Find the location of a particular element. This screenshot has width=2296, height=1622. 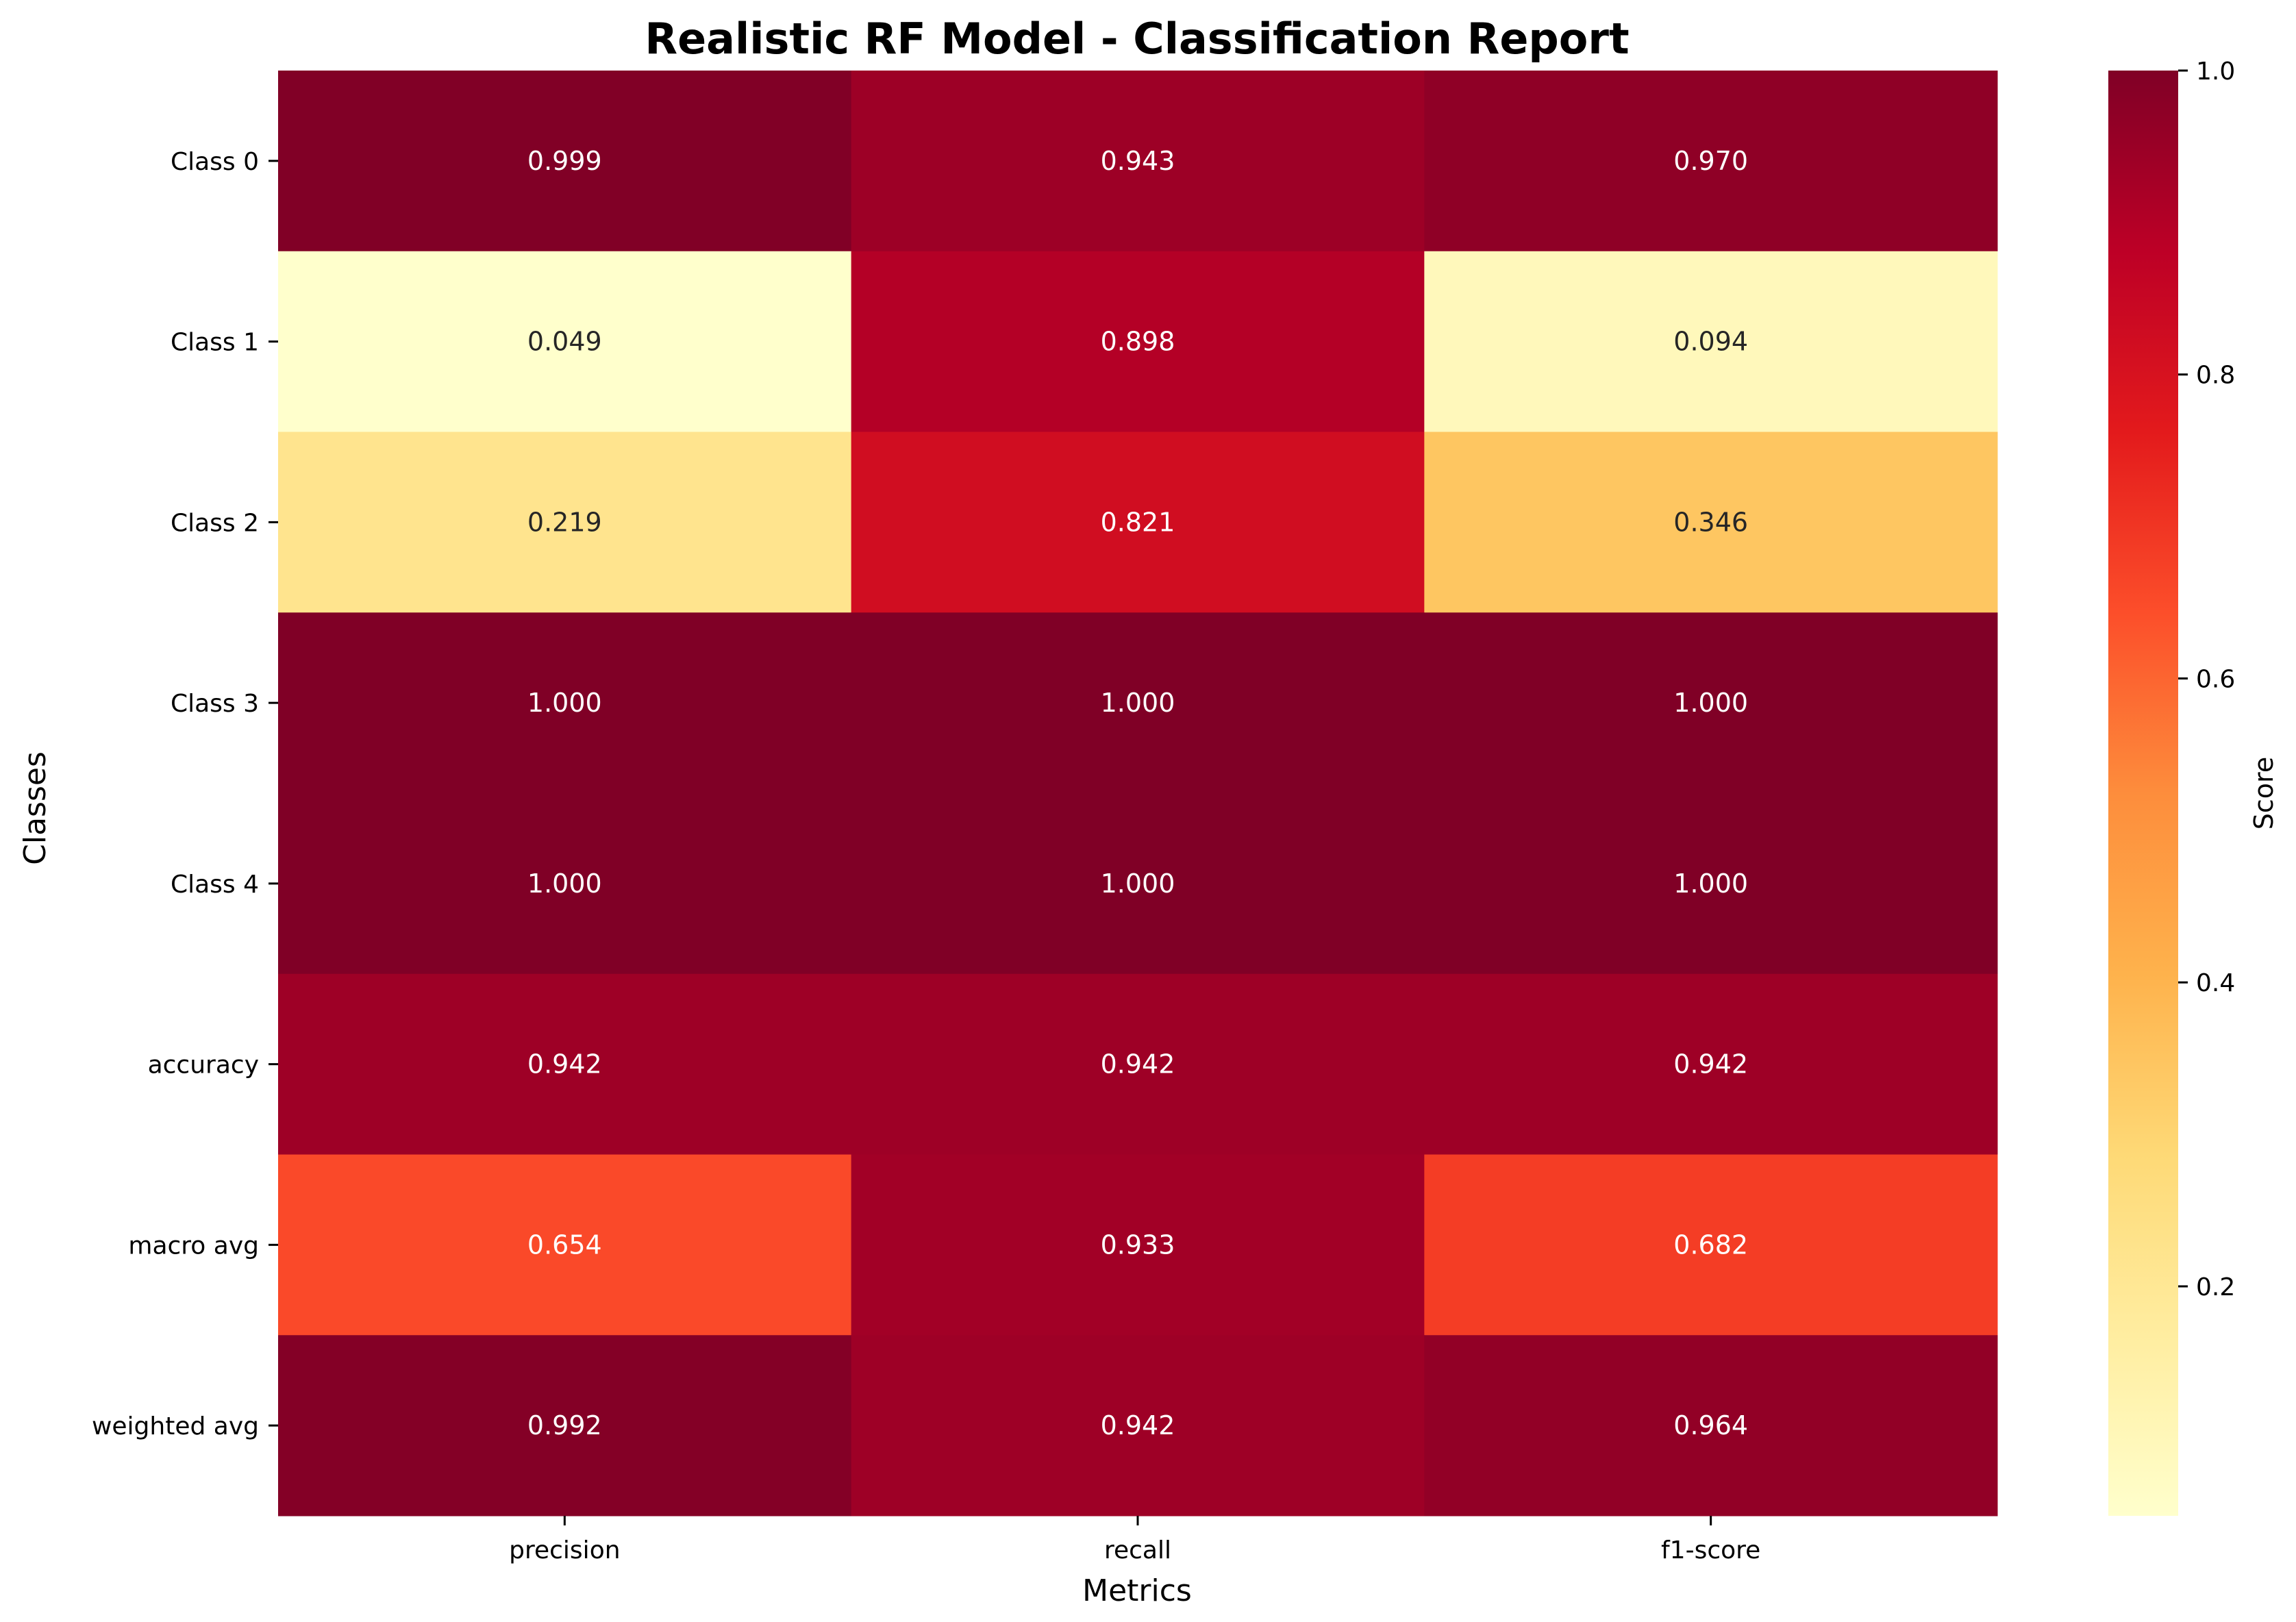

heatmap-cell-r1-c2 is located at coordinates (1711, 341).